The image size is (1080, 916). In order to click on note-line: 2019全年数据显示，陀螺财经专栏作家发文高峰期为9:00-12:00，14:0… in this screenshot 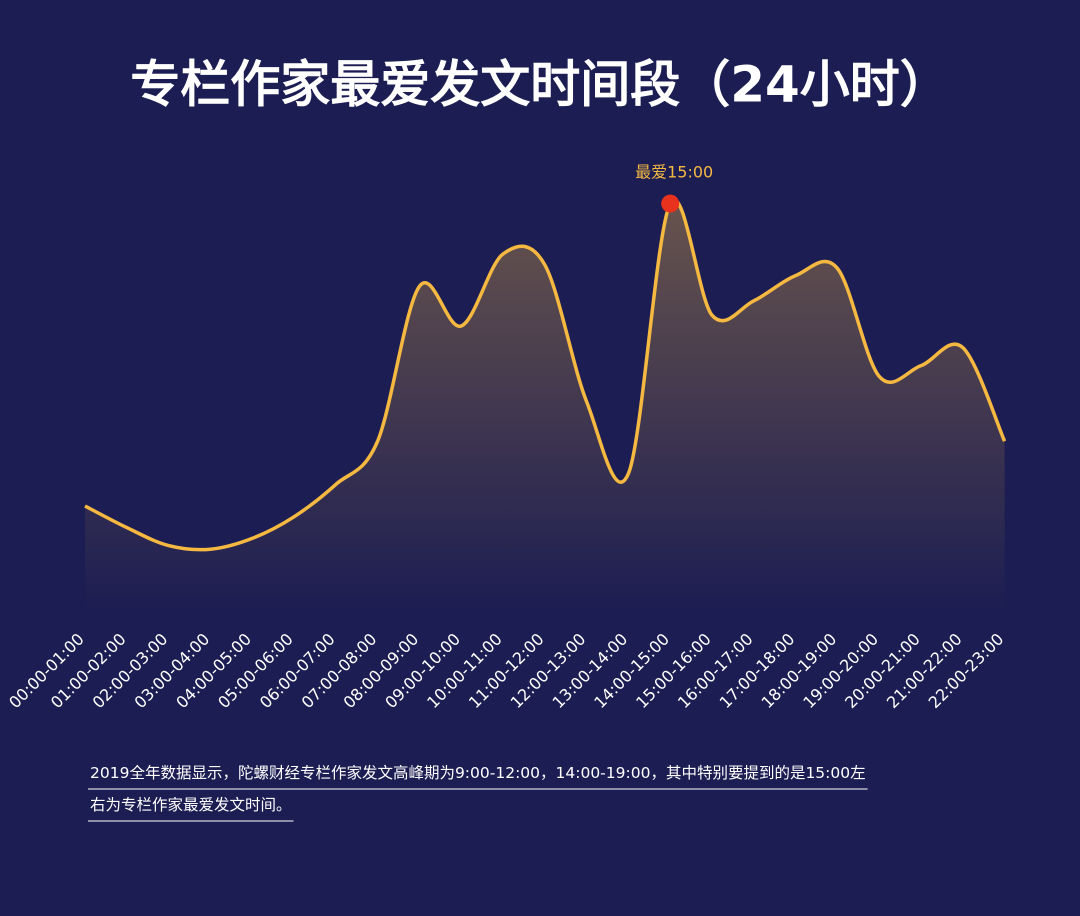, I will do `click(478, 773)`.